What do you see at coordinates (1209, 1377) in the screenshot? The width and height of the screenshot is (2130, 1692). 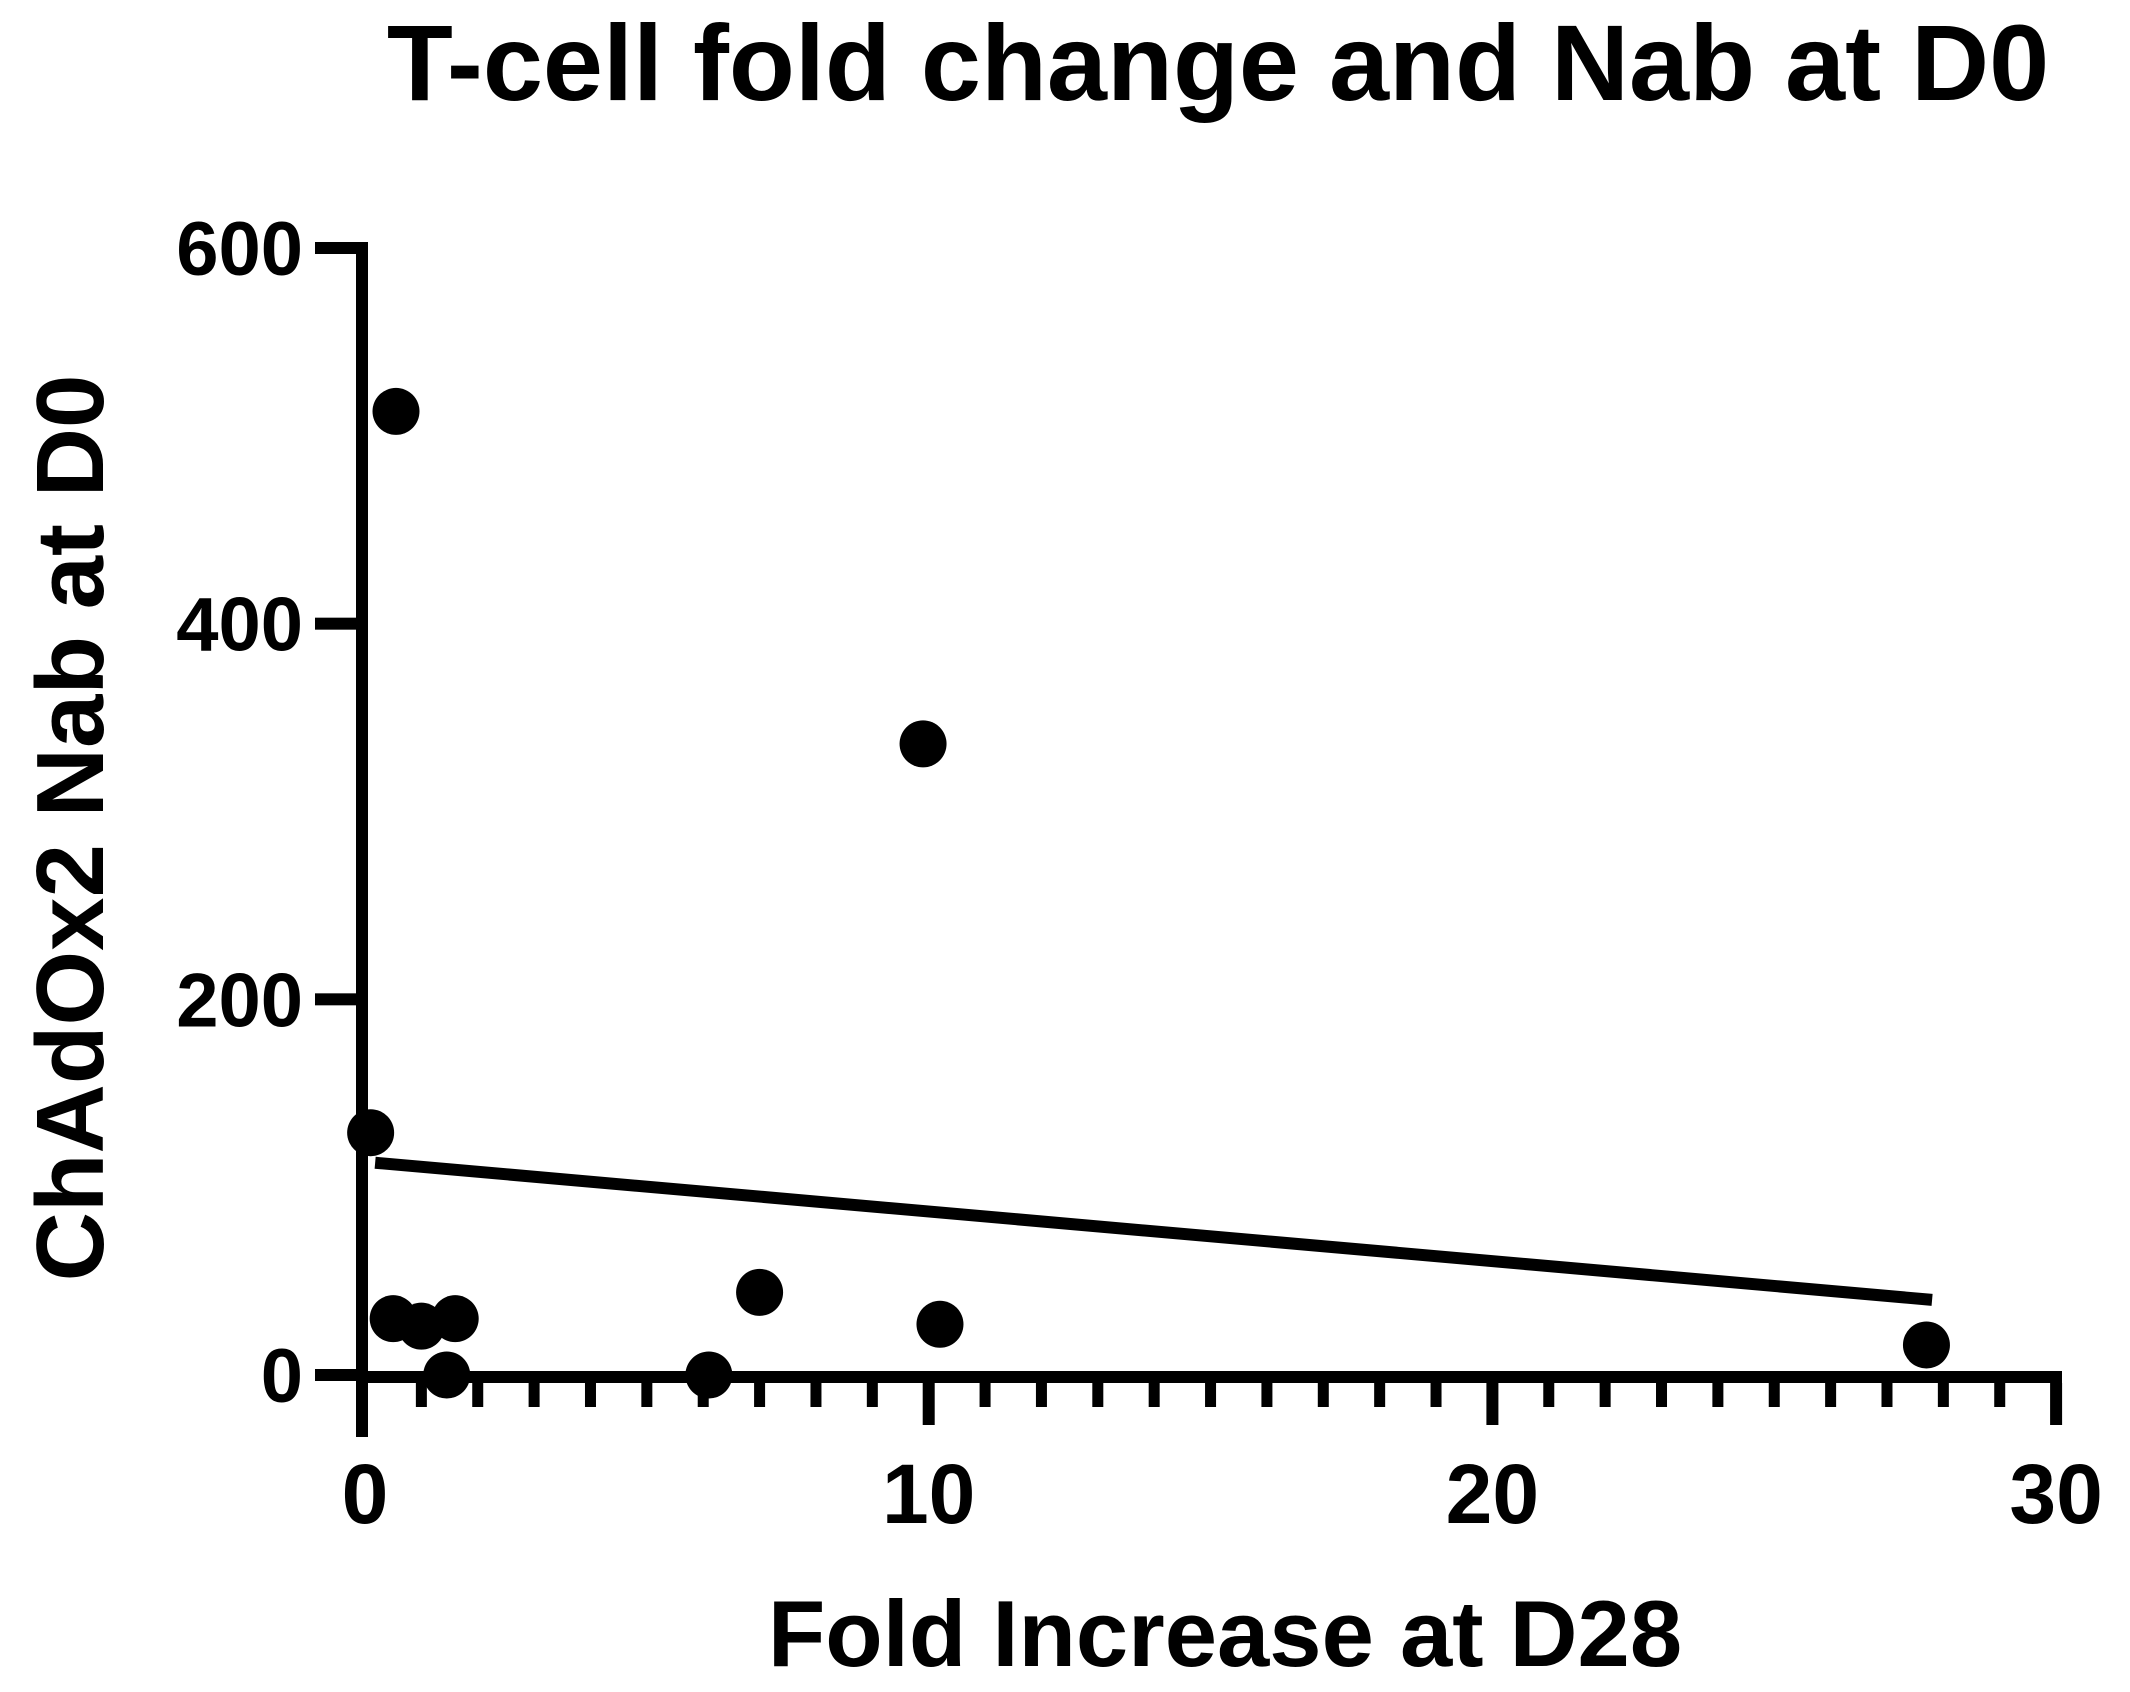 I see `x-axis-line` at bounding box center [1209, 1377].